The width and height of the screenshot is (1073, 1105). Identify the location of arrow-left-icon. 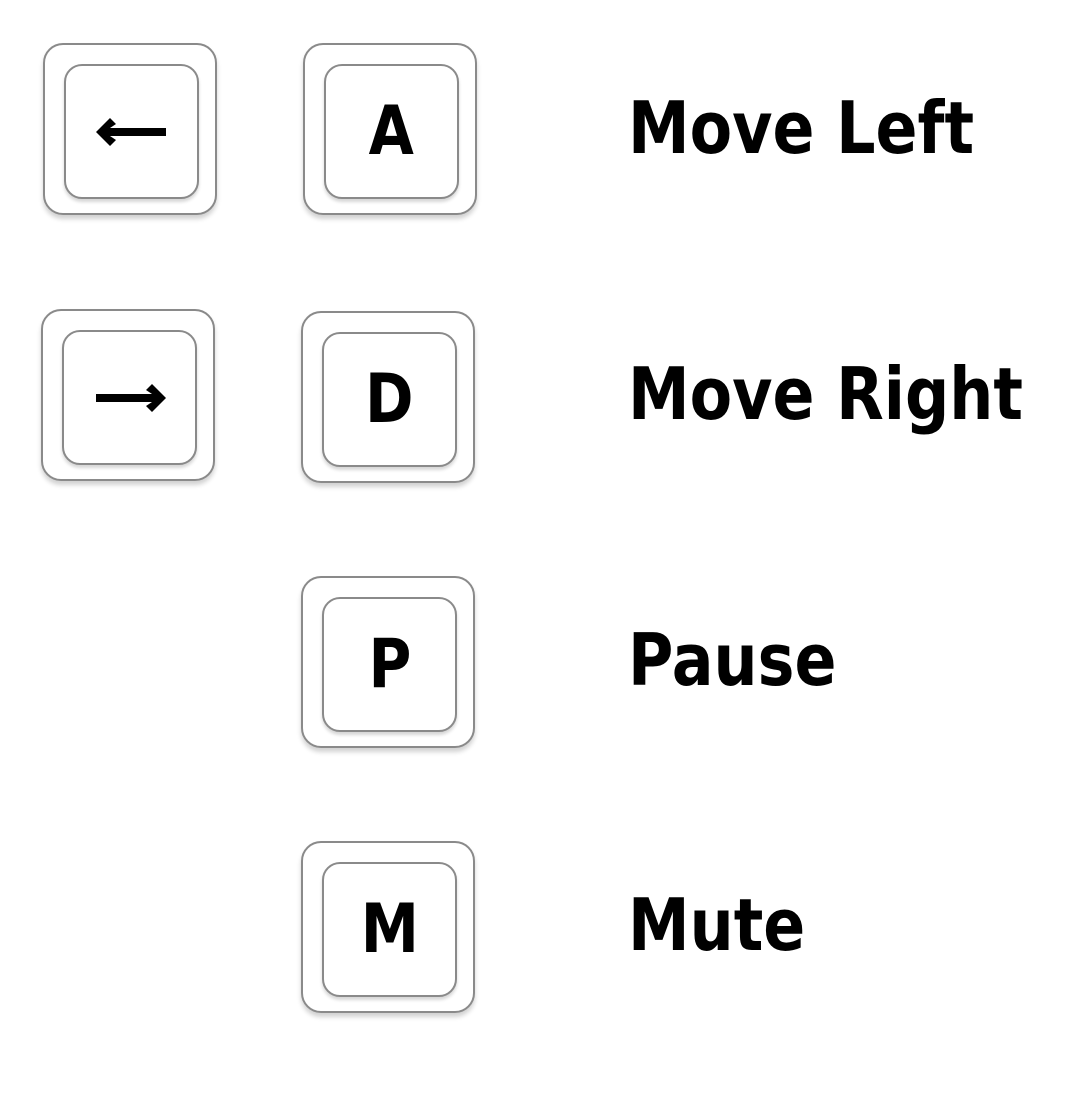
(130, 131).